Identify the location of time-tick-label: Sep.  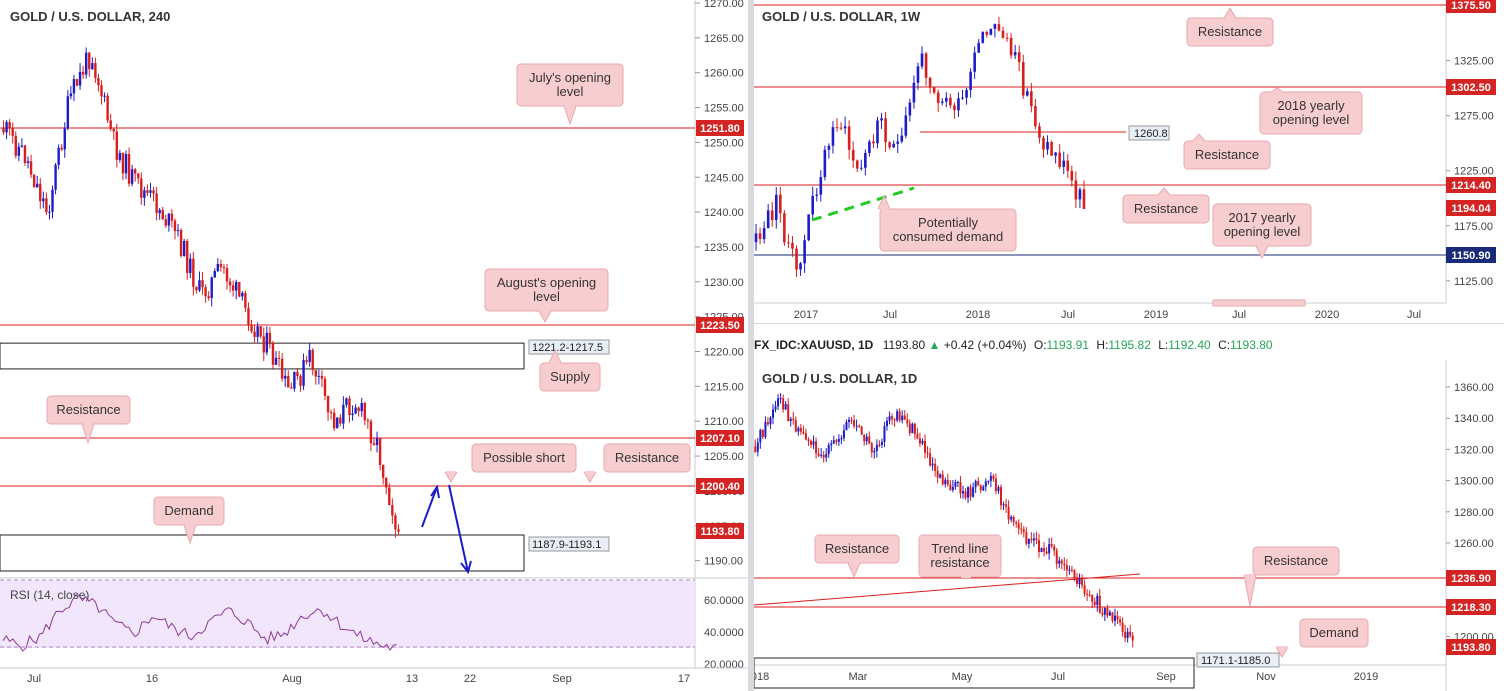
(1166, 677).